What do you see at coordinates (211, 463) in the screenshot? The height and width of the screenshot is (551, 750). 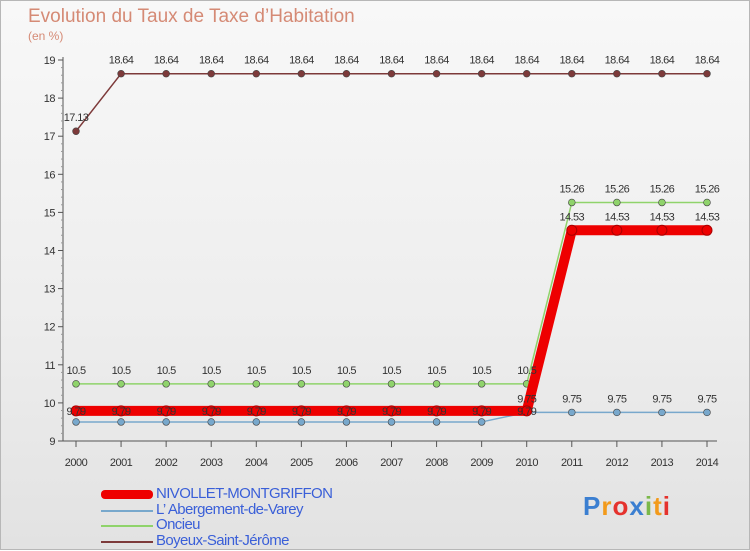 I see `x-tick-label: 2003` at bounding box center [211, 463].